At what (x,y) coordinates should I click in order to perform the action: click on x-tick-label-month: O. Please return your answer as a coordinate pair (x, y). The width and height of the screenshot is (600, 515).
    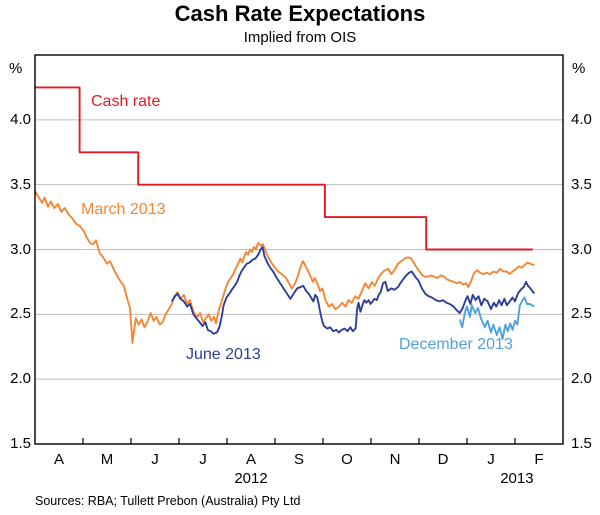
    Looking at the image, I should click on (347, 459).